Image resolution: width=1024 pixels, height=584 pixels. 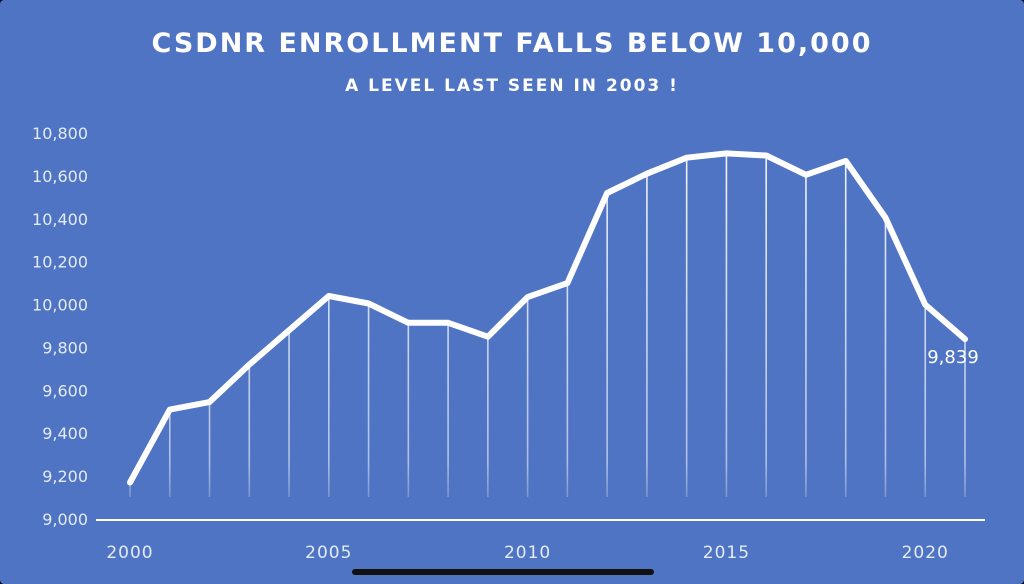 I want to click on home-indicator, so click(x=503, y=572).